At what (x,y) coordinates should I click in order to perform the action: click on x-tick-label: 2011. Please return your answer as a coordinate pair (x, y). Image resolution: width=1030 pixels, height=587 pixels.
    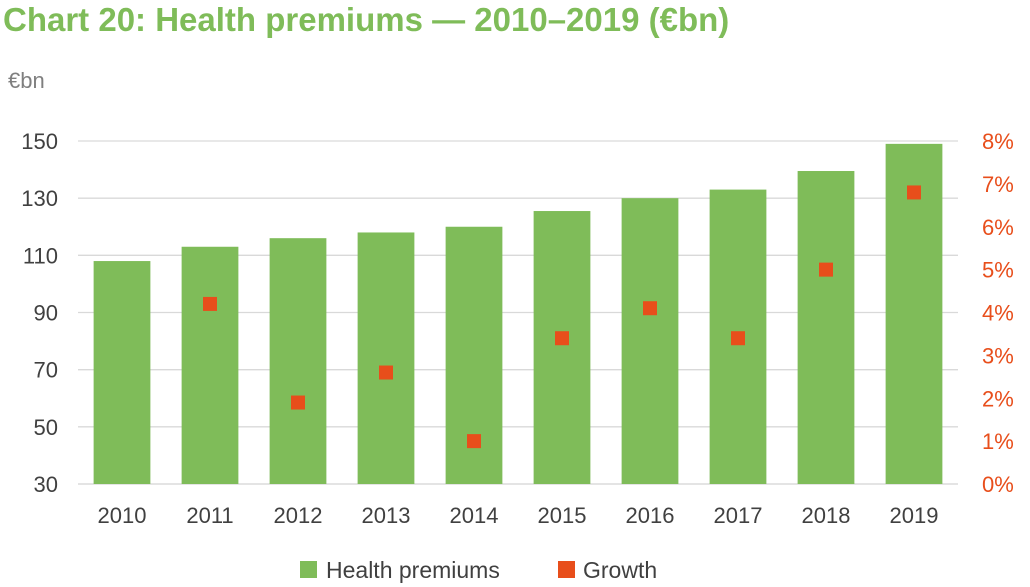
    Looking at the image, I should click on (209, 515).